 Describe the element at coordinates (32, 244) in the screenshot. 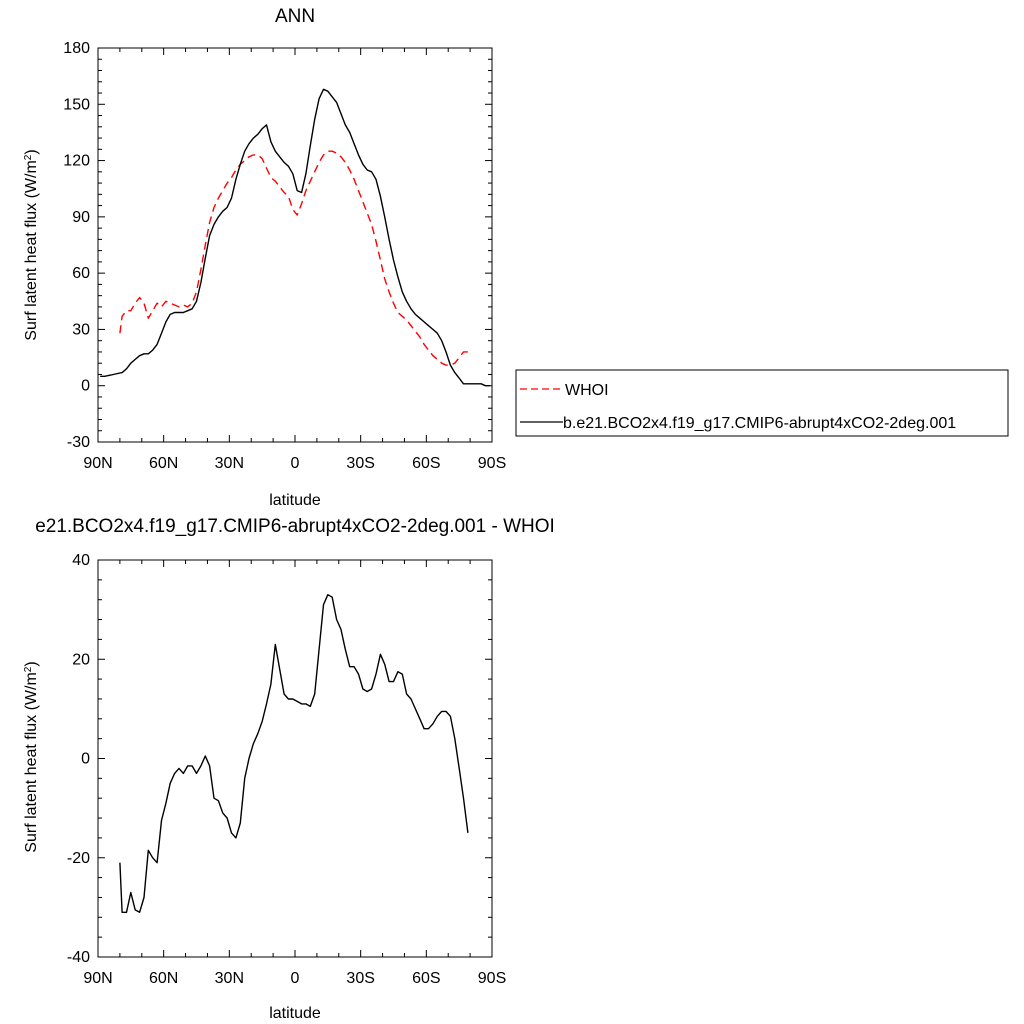

I see `panel-1-y-axis-label: Surf latent heat flux (W/m2)` at that location.